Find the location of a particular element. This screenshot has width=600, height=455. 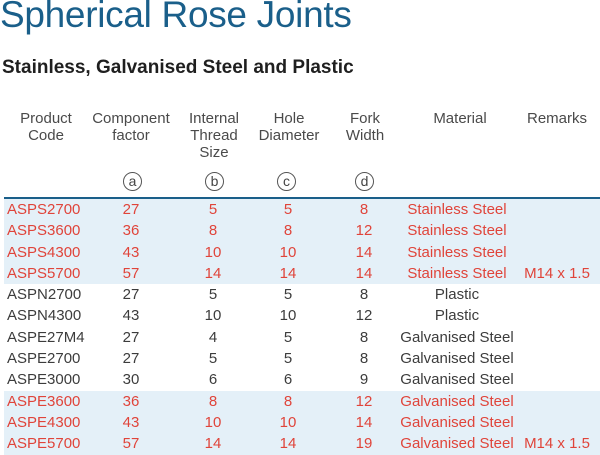

table-row: ASPE27M4 27 4 5 8 Galvanised Steel is located at coordinates (302, 337).